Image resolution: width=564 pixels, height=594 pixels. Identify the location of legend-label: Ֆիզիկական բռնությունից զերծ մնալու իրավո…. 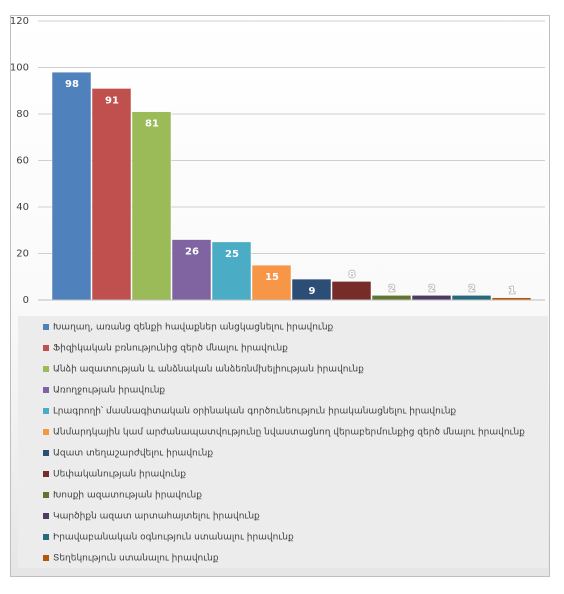
(170, 349).